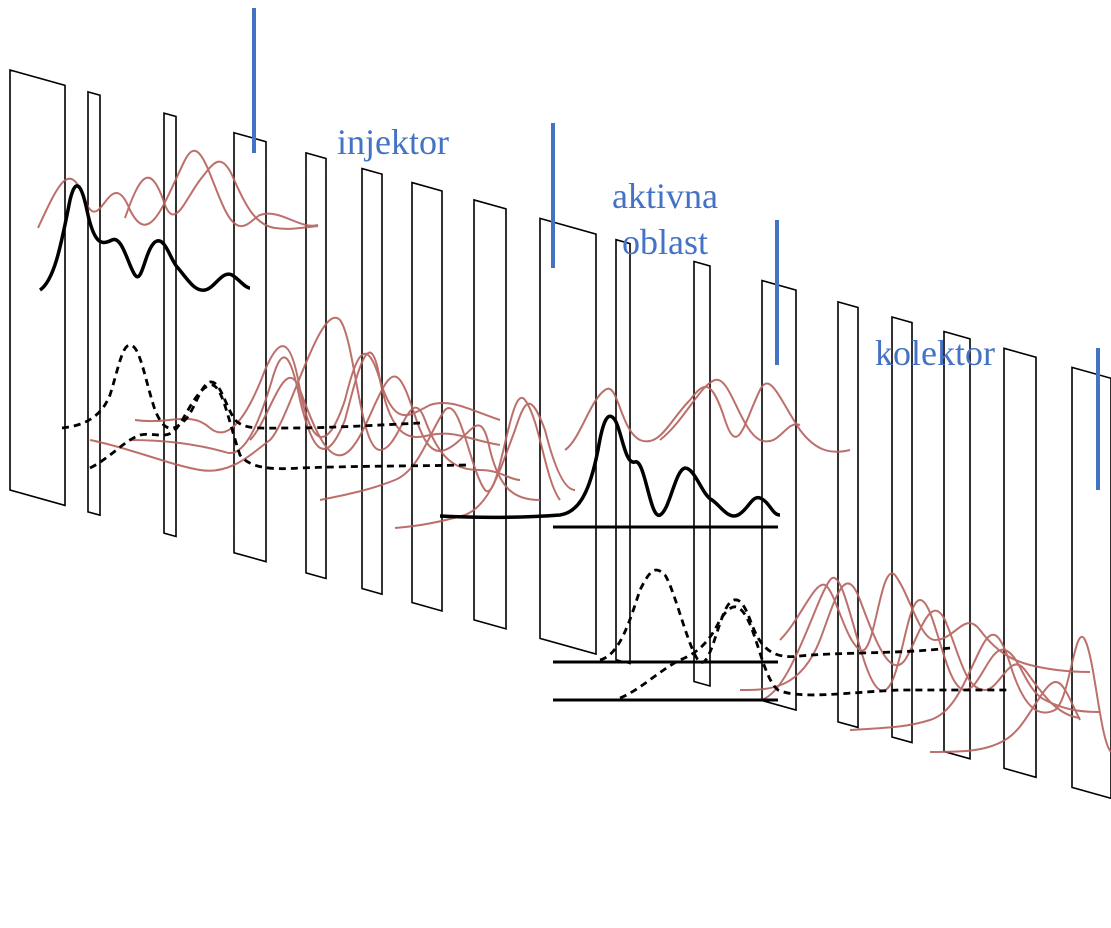 The width and height of the screenshot is (1111, 928). I want to click on upper-state-injector, so click(144, 238).